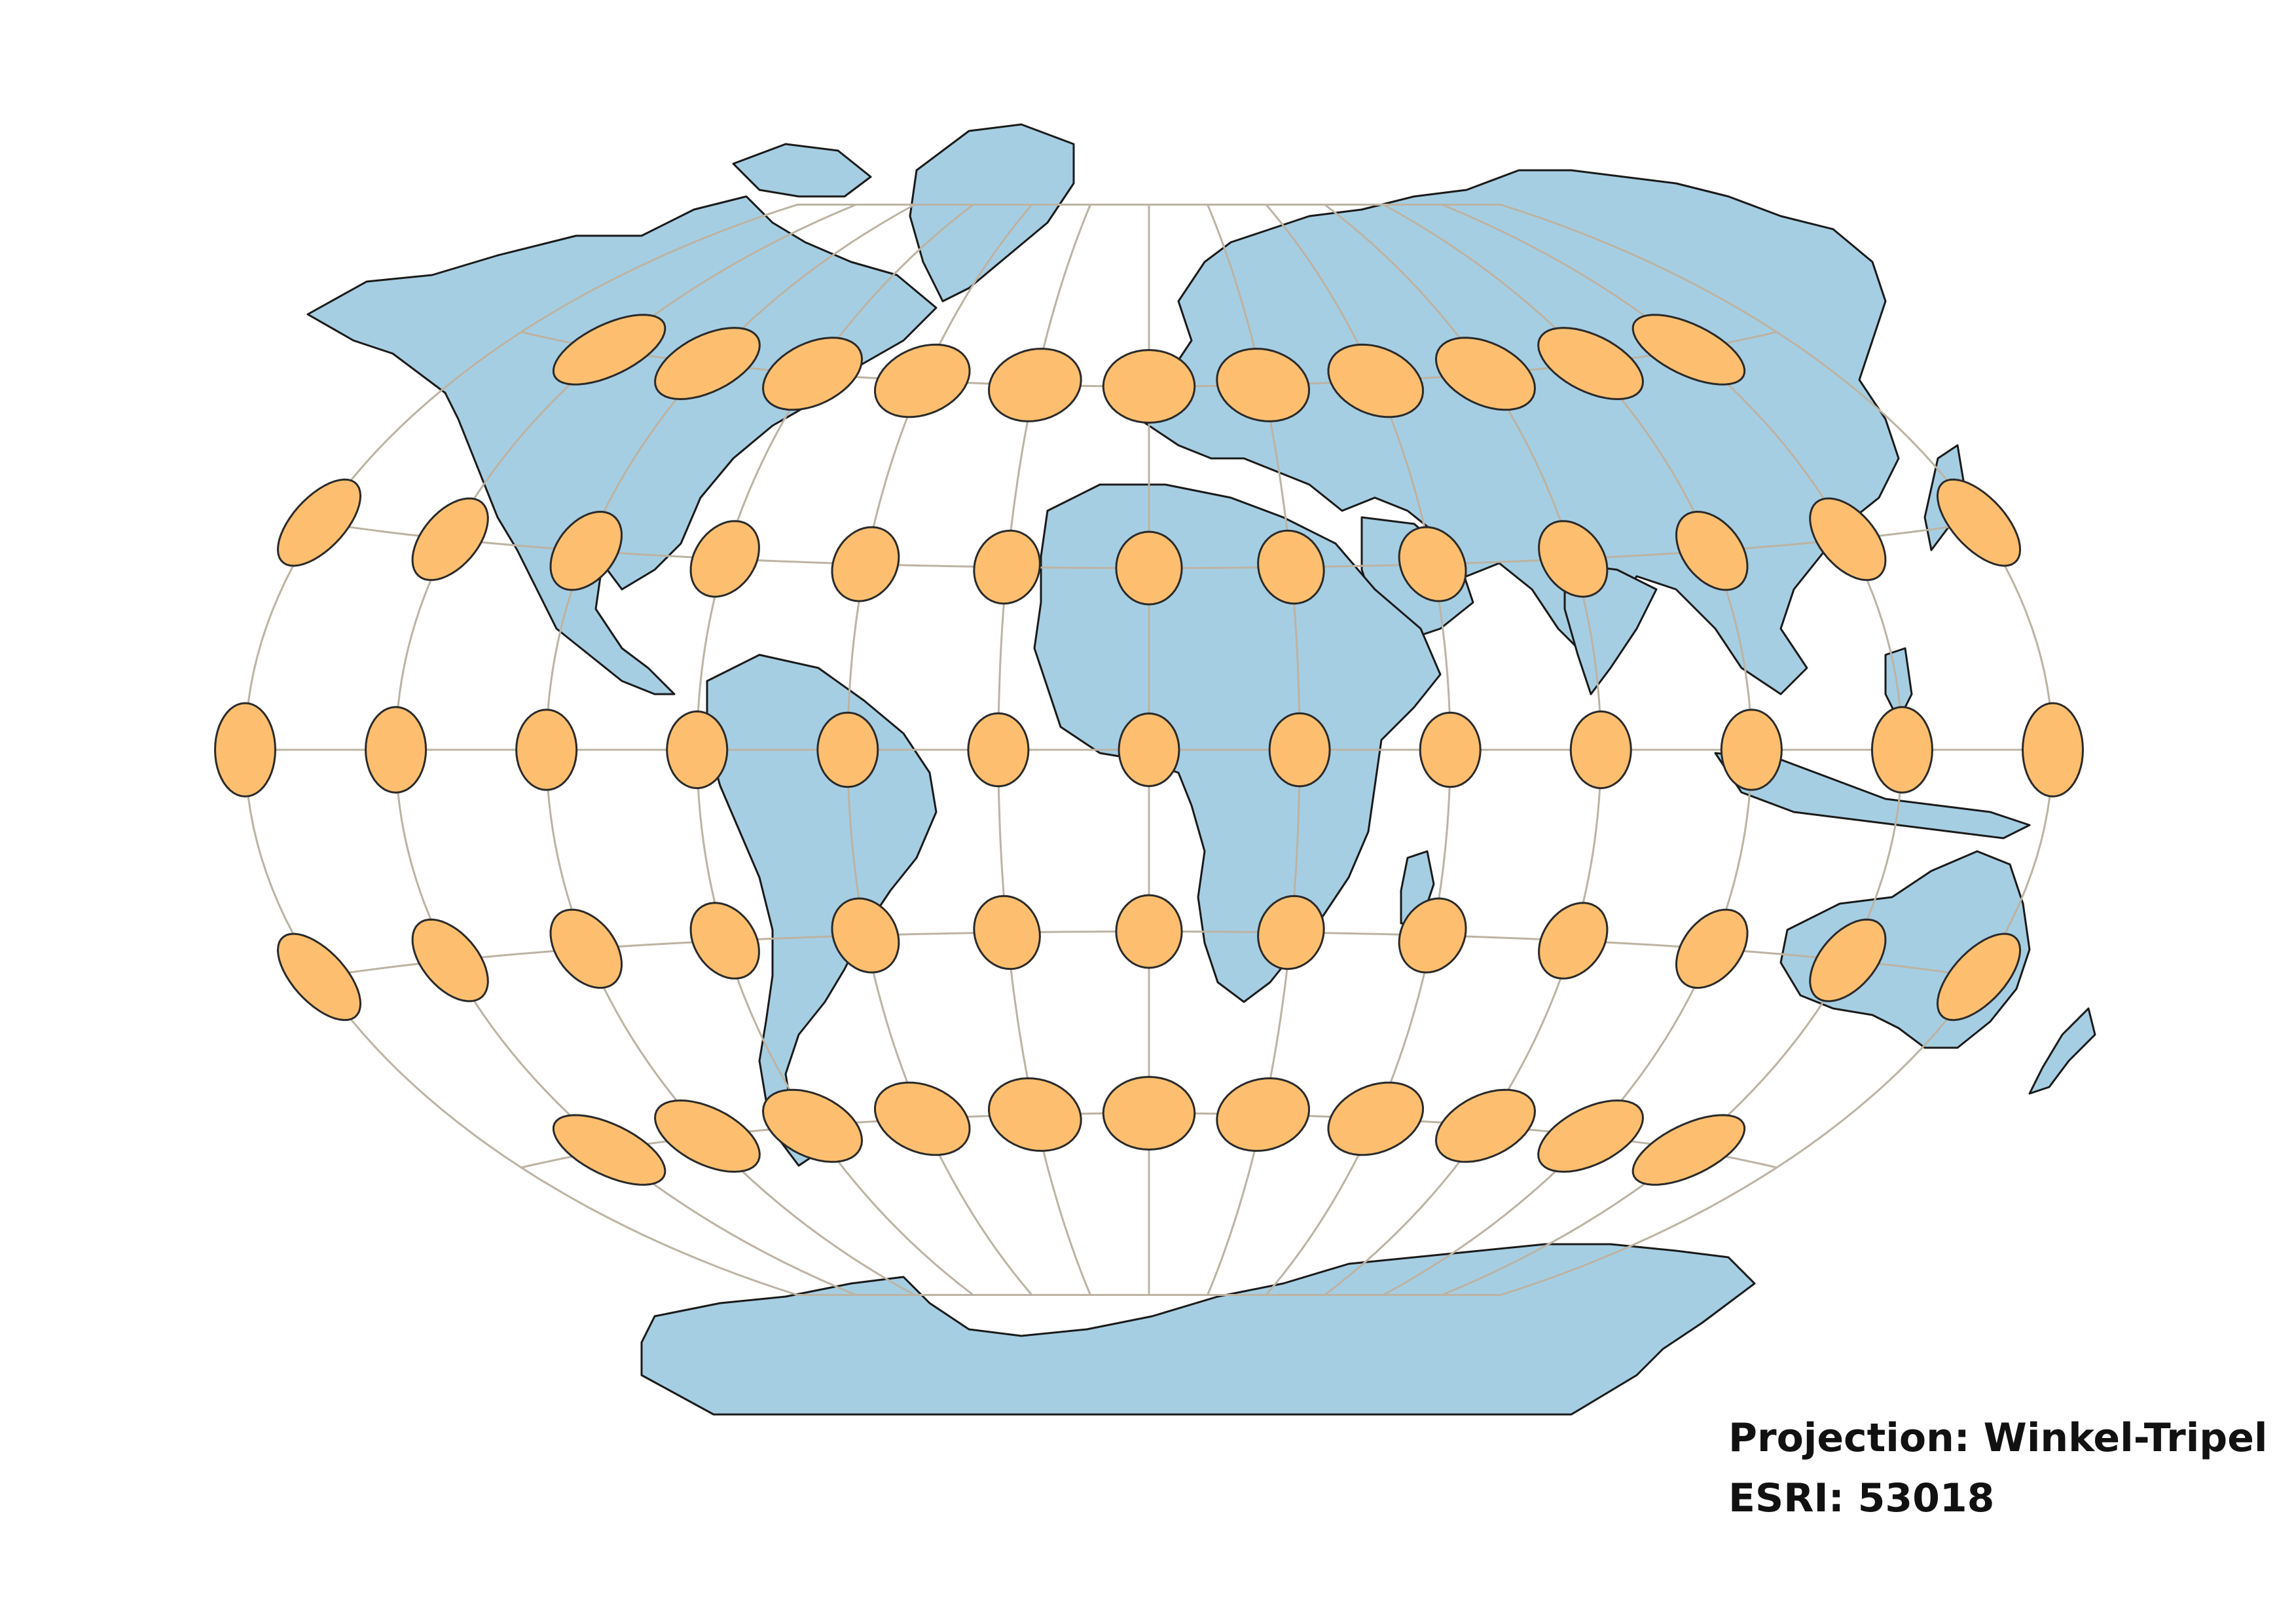  Describe the element at coordinates (1198, 1329) in the screenshot. I see `antarctica` at that location.